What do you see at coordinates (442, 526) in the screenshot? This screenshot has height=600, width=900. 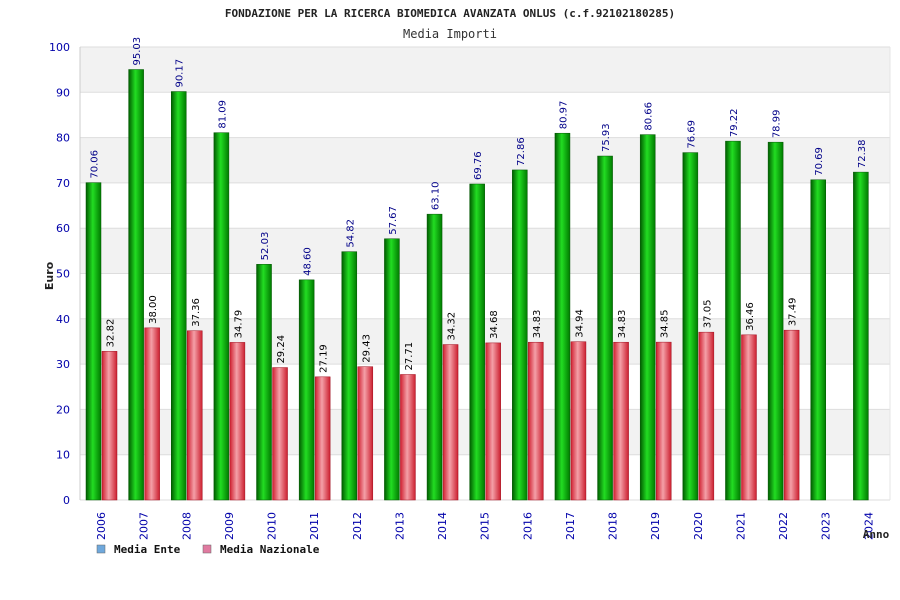 I see `x-tick-label: 2014` at bounding box center [442, 526].